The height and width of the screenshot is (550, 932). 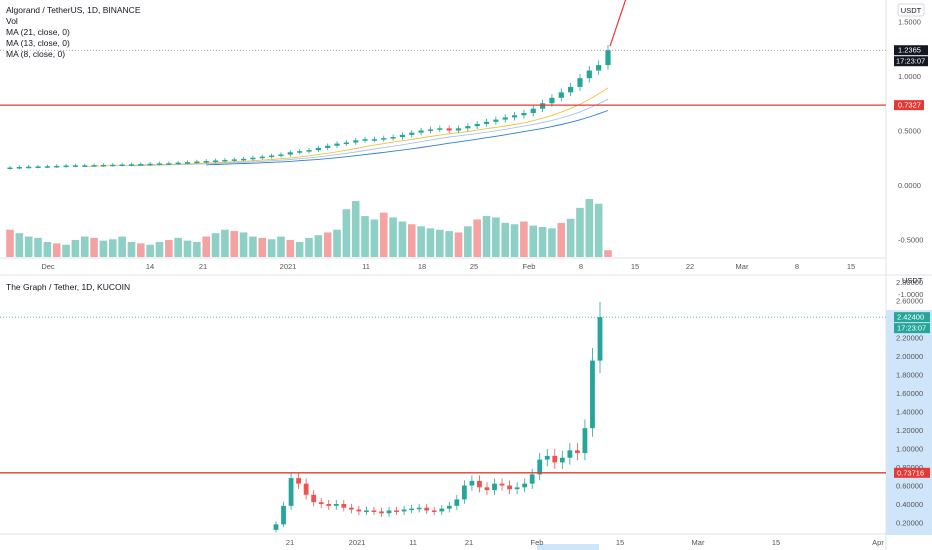 I want to click on bottom-price-tick-label: 1.00000, so click(x=909, y=449).